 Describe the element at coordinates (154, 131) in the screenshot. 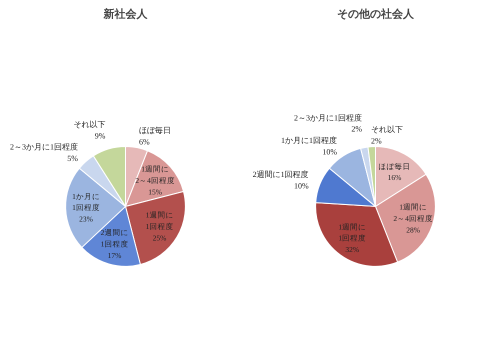

I see `slice-label: ほぼ毎日` at that location.